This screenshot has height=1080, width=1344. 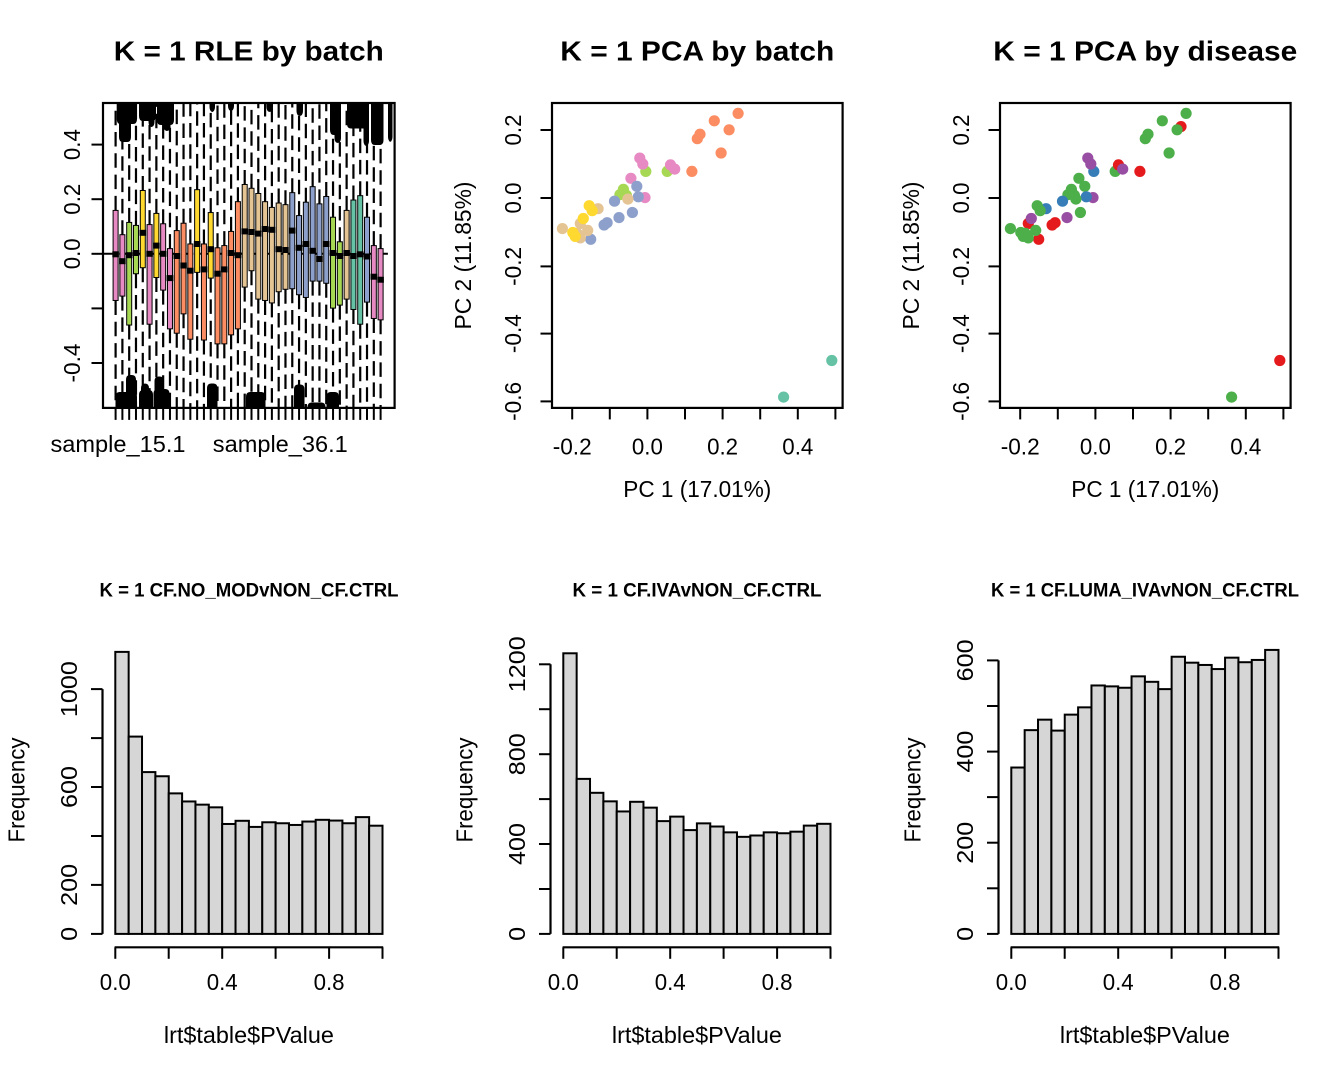 What do you see at coordinates (1145, 591) in the screenshot?
I see `svg-text: K = 1 CF.LUMA_IVAvNON_CF.CTRL` at bounding box center [1145, 591].